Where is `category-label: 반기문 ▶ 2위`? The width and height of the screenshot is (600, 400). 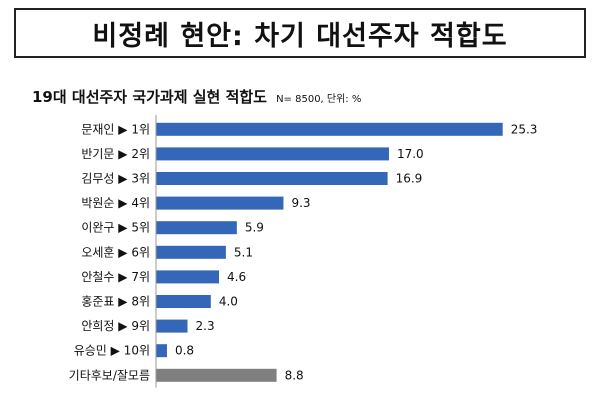
category-label: 반기문 ▶ 2위 is located at coordinates (115, 154).